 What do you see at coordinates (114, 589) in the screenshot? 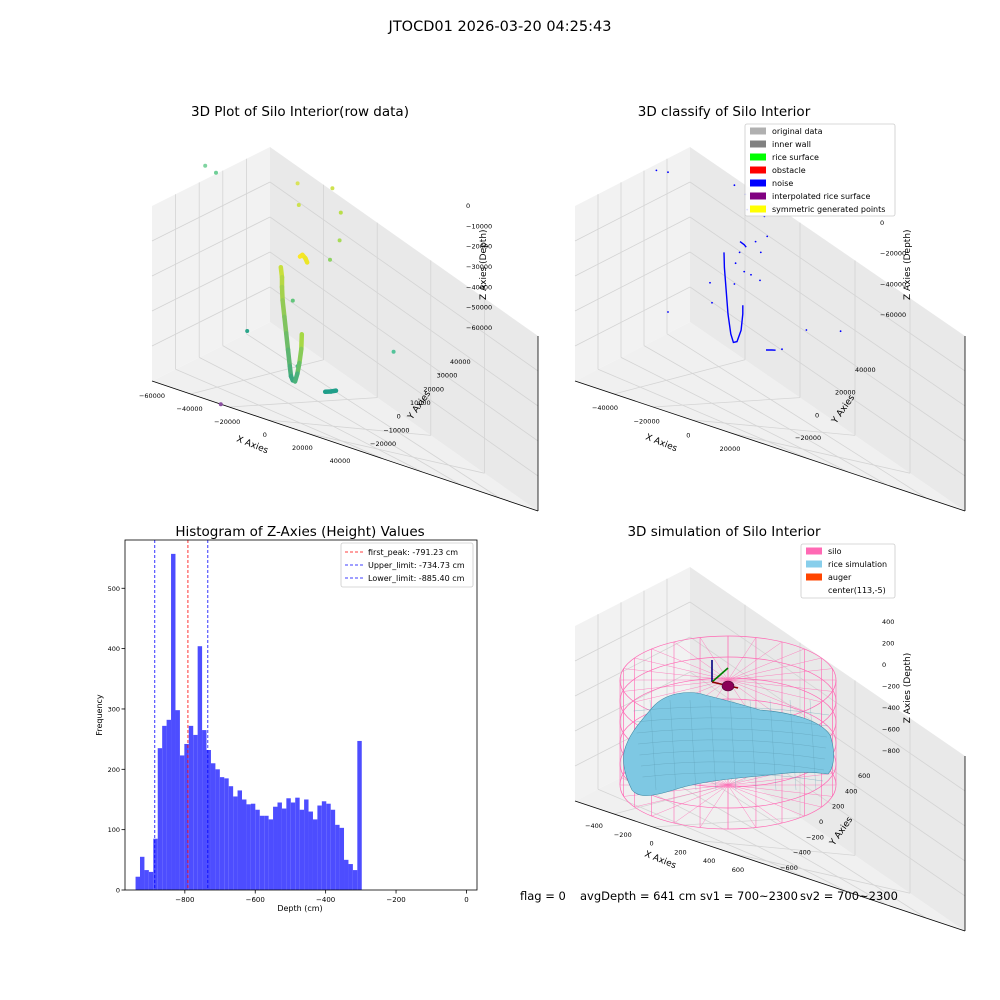
I see `hist-y-tick-label: 500` at bounding box center [114, 589].